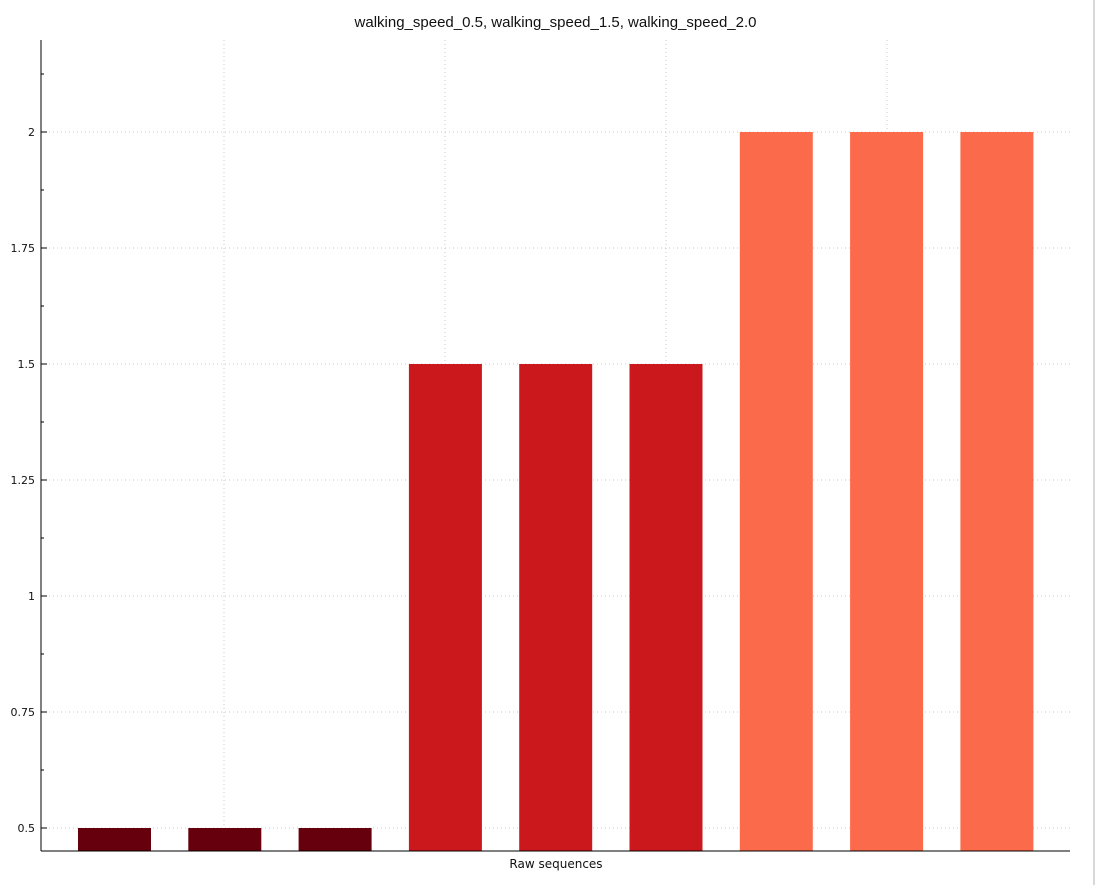 The width and height of the screenshot is (1095, 885). What do you see at coordinates (23, 248) in the screenshot?
I see `y-tick-label: 1.75` at bounding box center [23, 248].